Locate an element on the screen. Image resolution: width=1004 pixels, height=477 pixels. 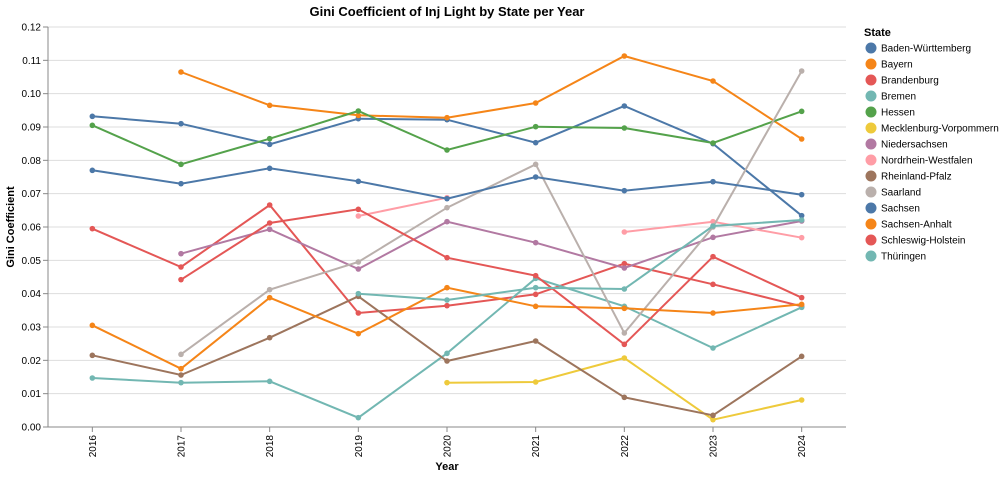
legend-label: Thüringen is located at coordinates (903, 257).